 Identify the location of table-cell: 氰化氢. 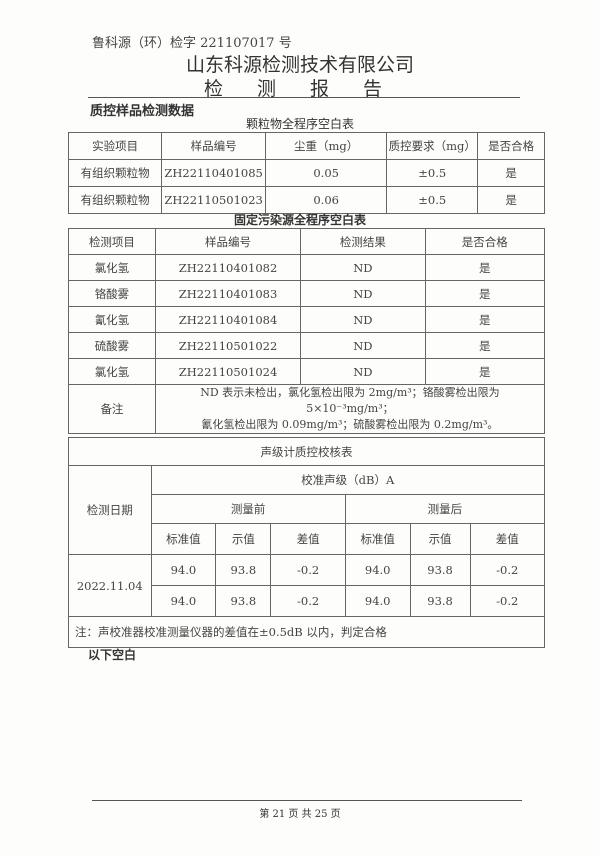
(112, 319).